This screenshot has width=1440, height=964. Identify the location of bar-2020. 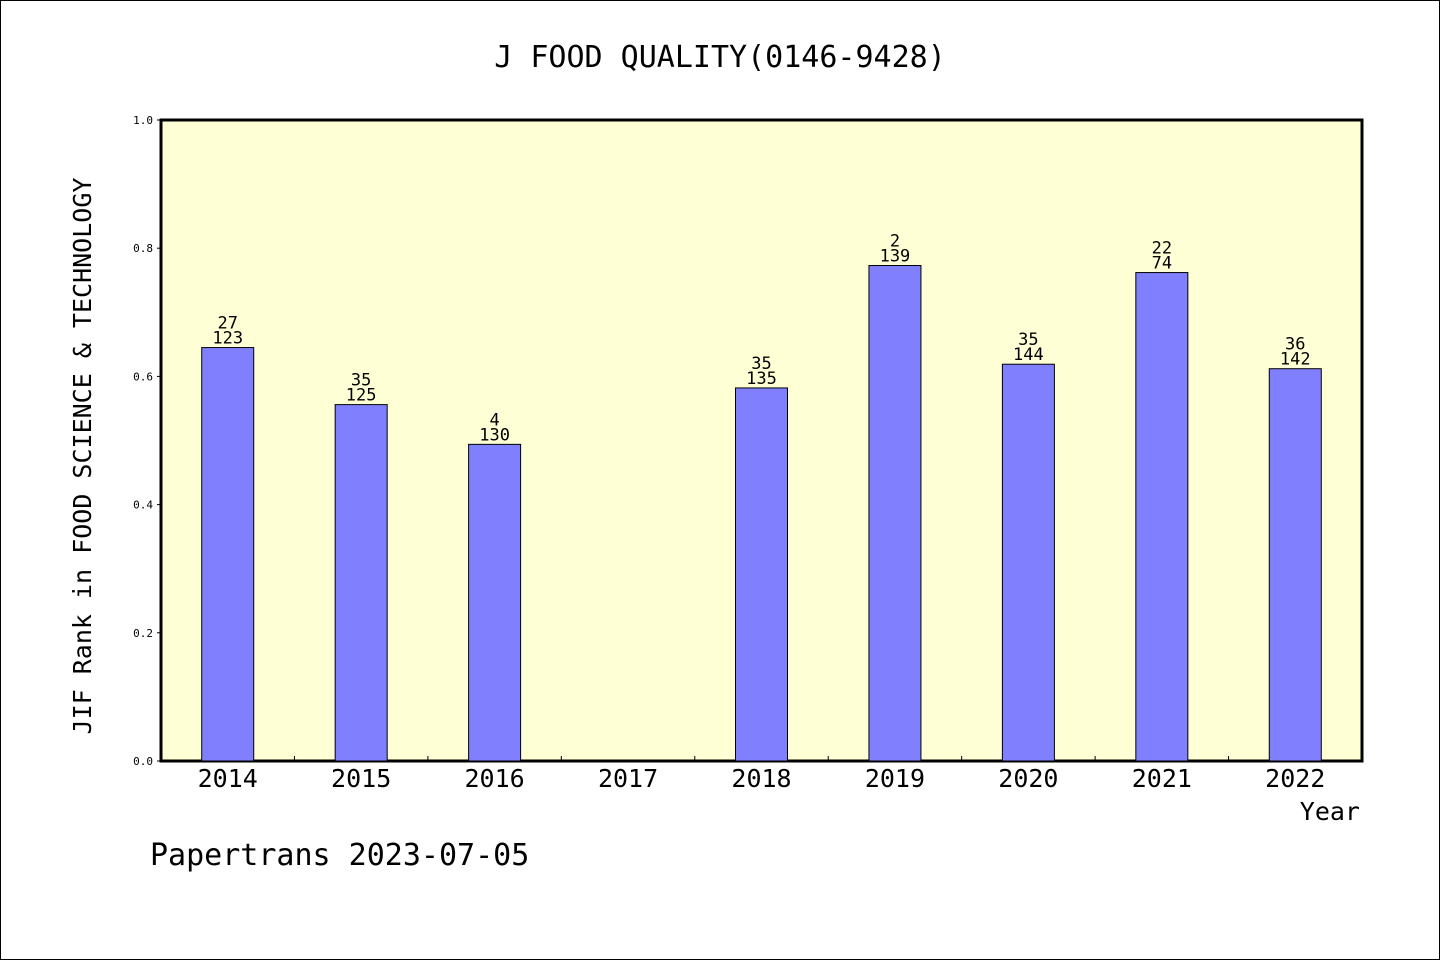
(1028, 562).